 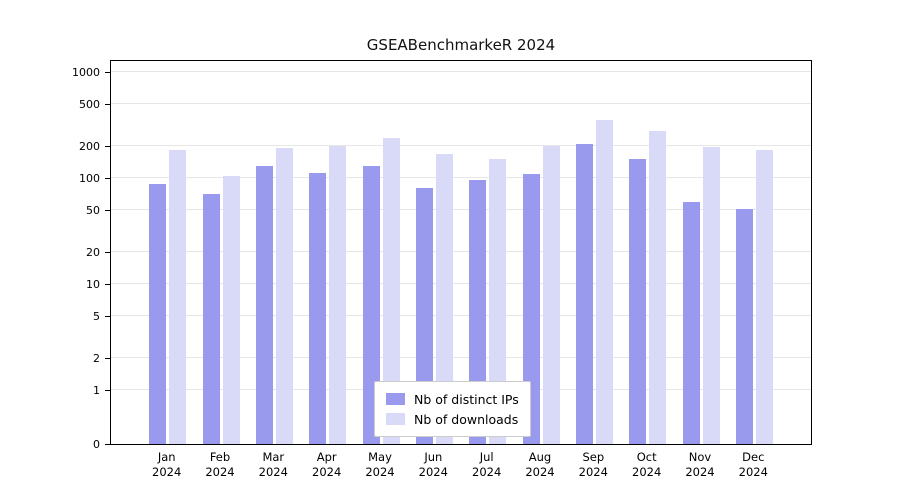 What do you see at coordinates (338, 295) in the screenshot?
I see `bar-downloads-apr` at bounding box center [338, 295].